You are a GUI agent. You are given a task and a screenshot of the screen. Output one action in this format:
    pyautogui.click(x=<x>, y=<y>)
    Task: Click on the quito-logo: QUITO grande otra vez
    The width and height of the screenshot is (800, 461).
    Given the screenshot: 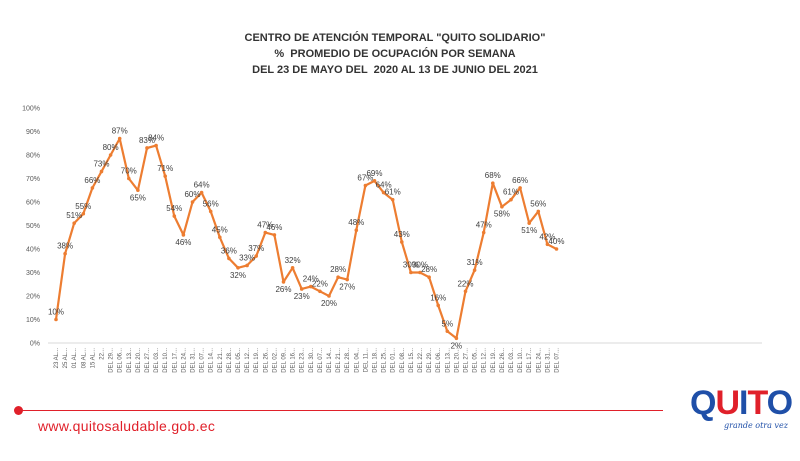 What is the action you would take?
    pyautogui.click(x=741, y=413)
    